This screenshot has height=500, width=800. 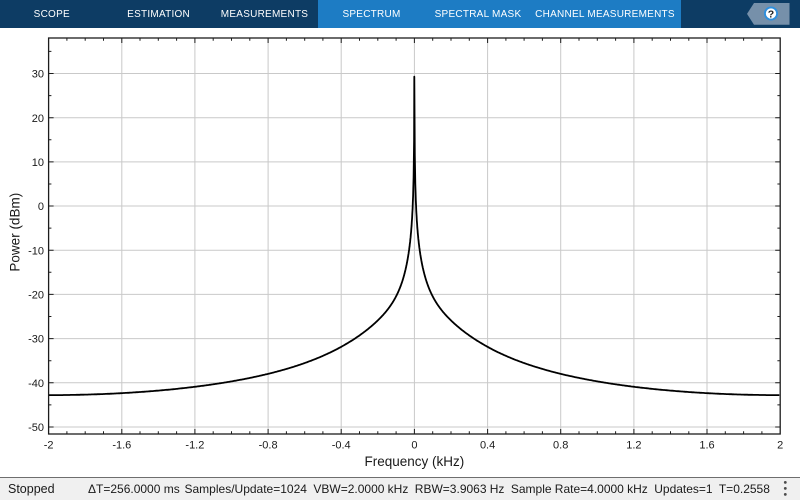 What do you see at coordinates (194, 445) in the screenshot?
I see `svg-text: -1.2` at bounding box center [194, 445].